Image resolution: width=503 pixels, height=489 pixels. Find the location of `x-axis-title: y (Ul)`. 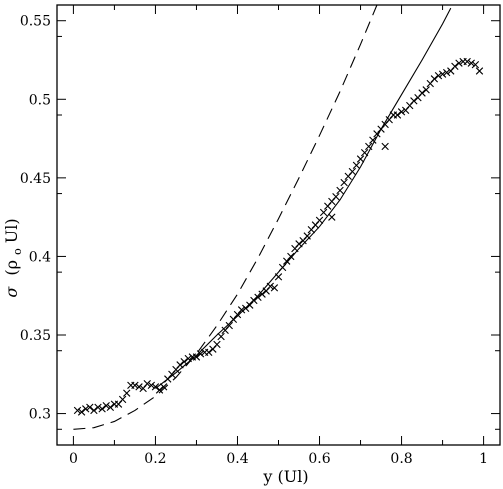

x-axis-title: y (Ul) is located at coordinates (285, 476).